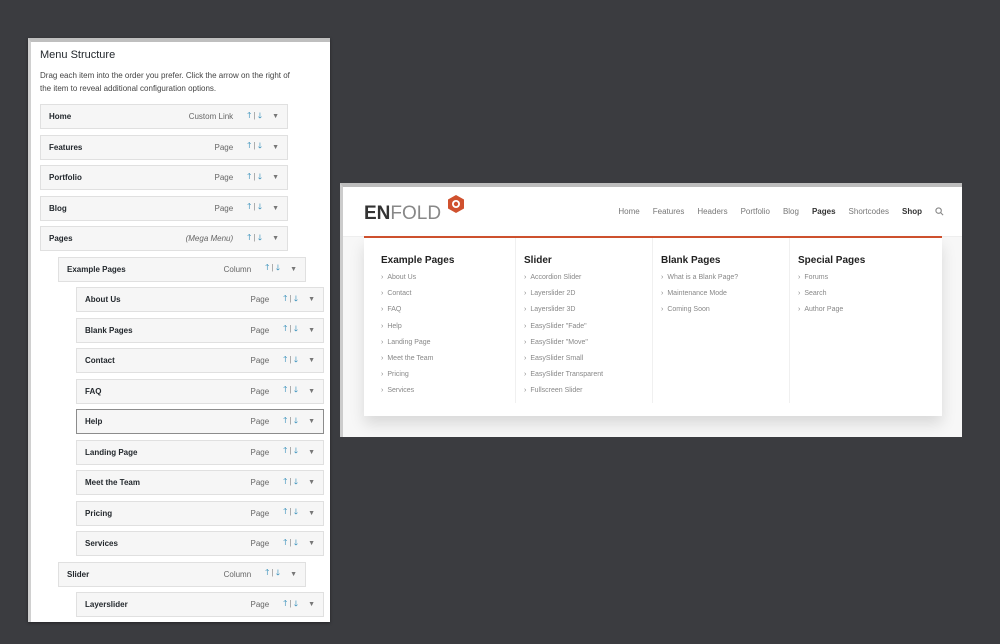  What do you see at coordinates (164, 238) in the screenshot?
I see `menu-item: Pages (Mega Menu) 🡑 | 🡓 ▼` at bounding box center [164, 238].